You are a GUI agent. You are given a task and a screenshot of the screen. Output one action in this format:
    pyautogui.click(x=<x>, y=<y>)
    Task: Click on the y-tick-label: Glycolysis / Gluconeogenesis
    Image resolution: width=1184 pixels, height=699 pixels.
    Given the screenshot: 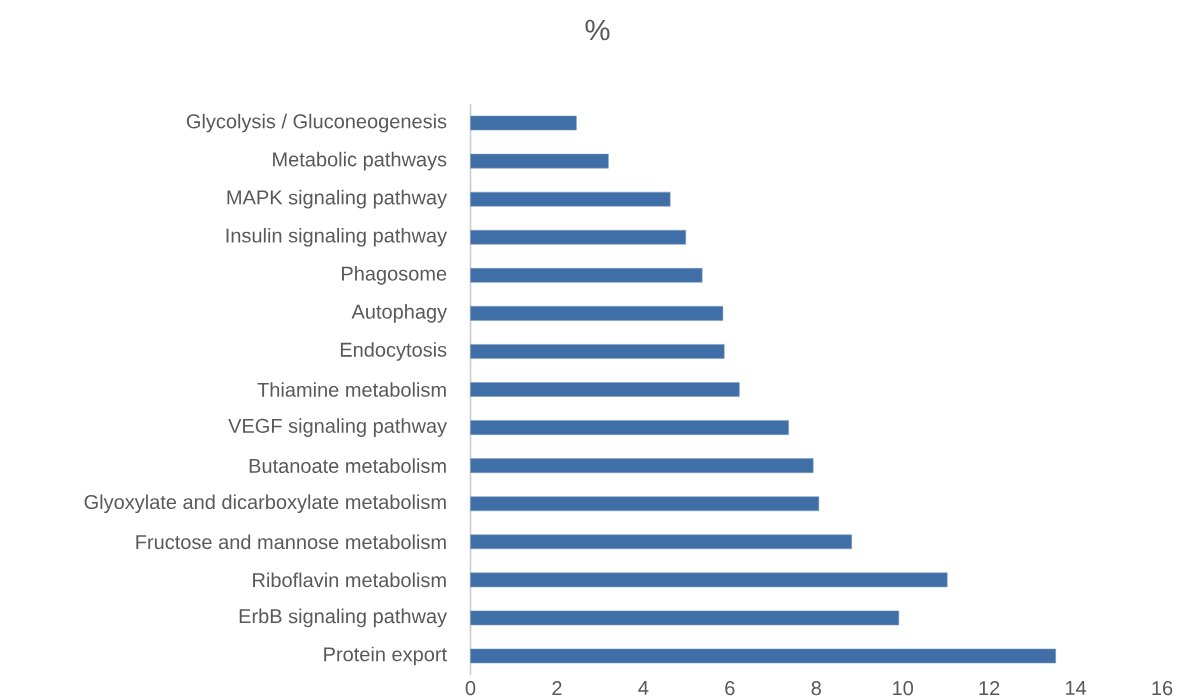 What is the action you would take?
    pyautogui.click(x=316, y=123)
    